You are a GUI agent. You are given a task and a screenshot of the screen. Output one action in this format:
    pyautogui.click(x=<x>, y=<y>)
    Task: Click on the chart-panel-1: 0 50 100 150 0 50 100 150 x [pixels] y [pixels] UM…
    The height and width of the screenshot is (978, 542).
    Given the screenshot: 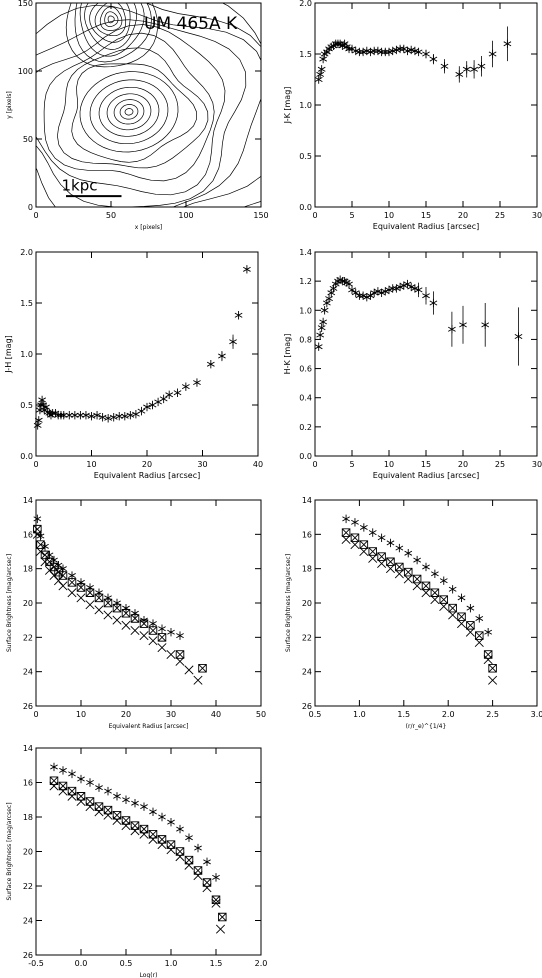 What is the action you would take?
    pyautogui.click(x=137, y=115)
    